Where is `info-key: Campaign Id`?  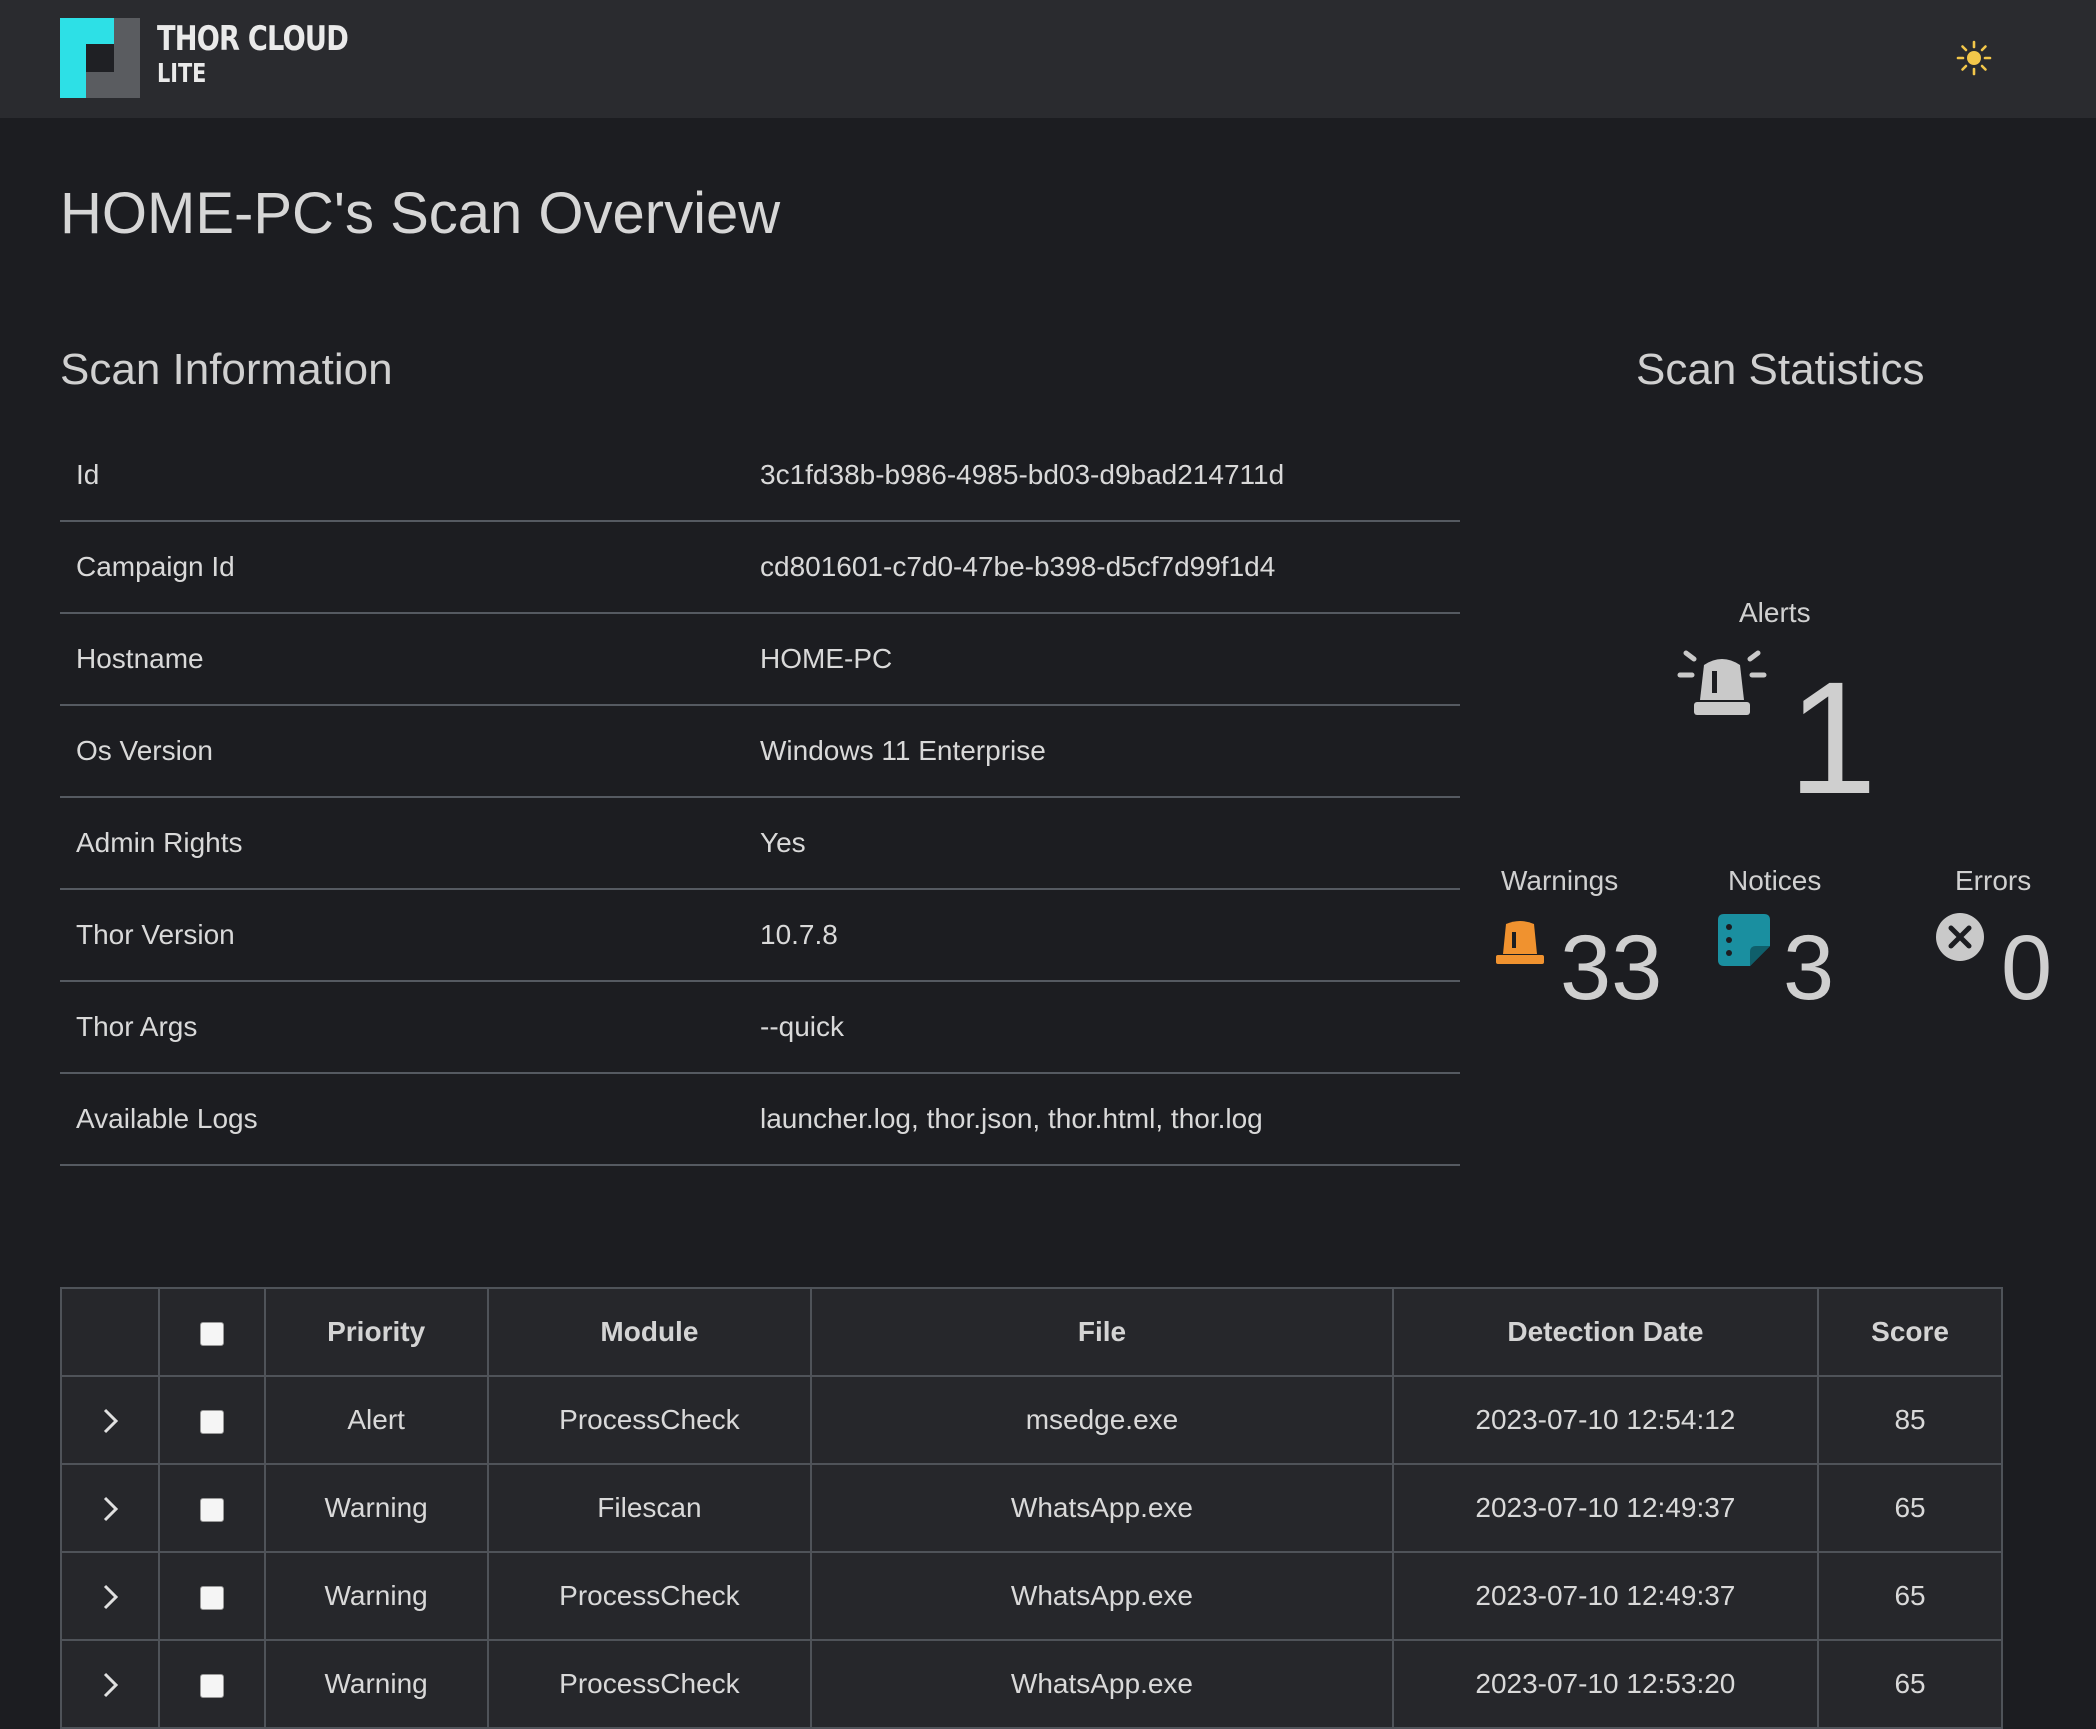
info-key: Campaign Id is located at coordinates (402, 567).